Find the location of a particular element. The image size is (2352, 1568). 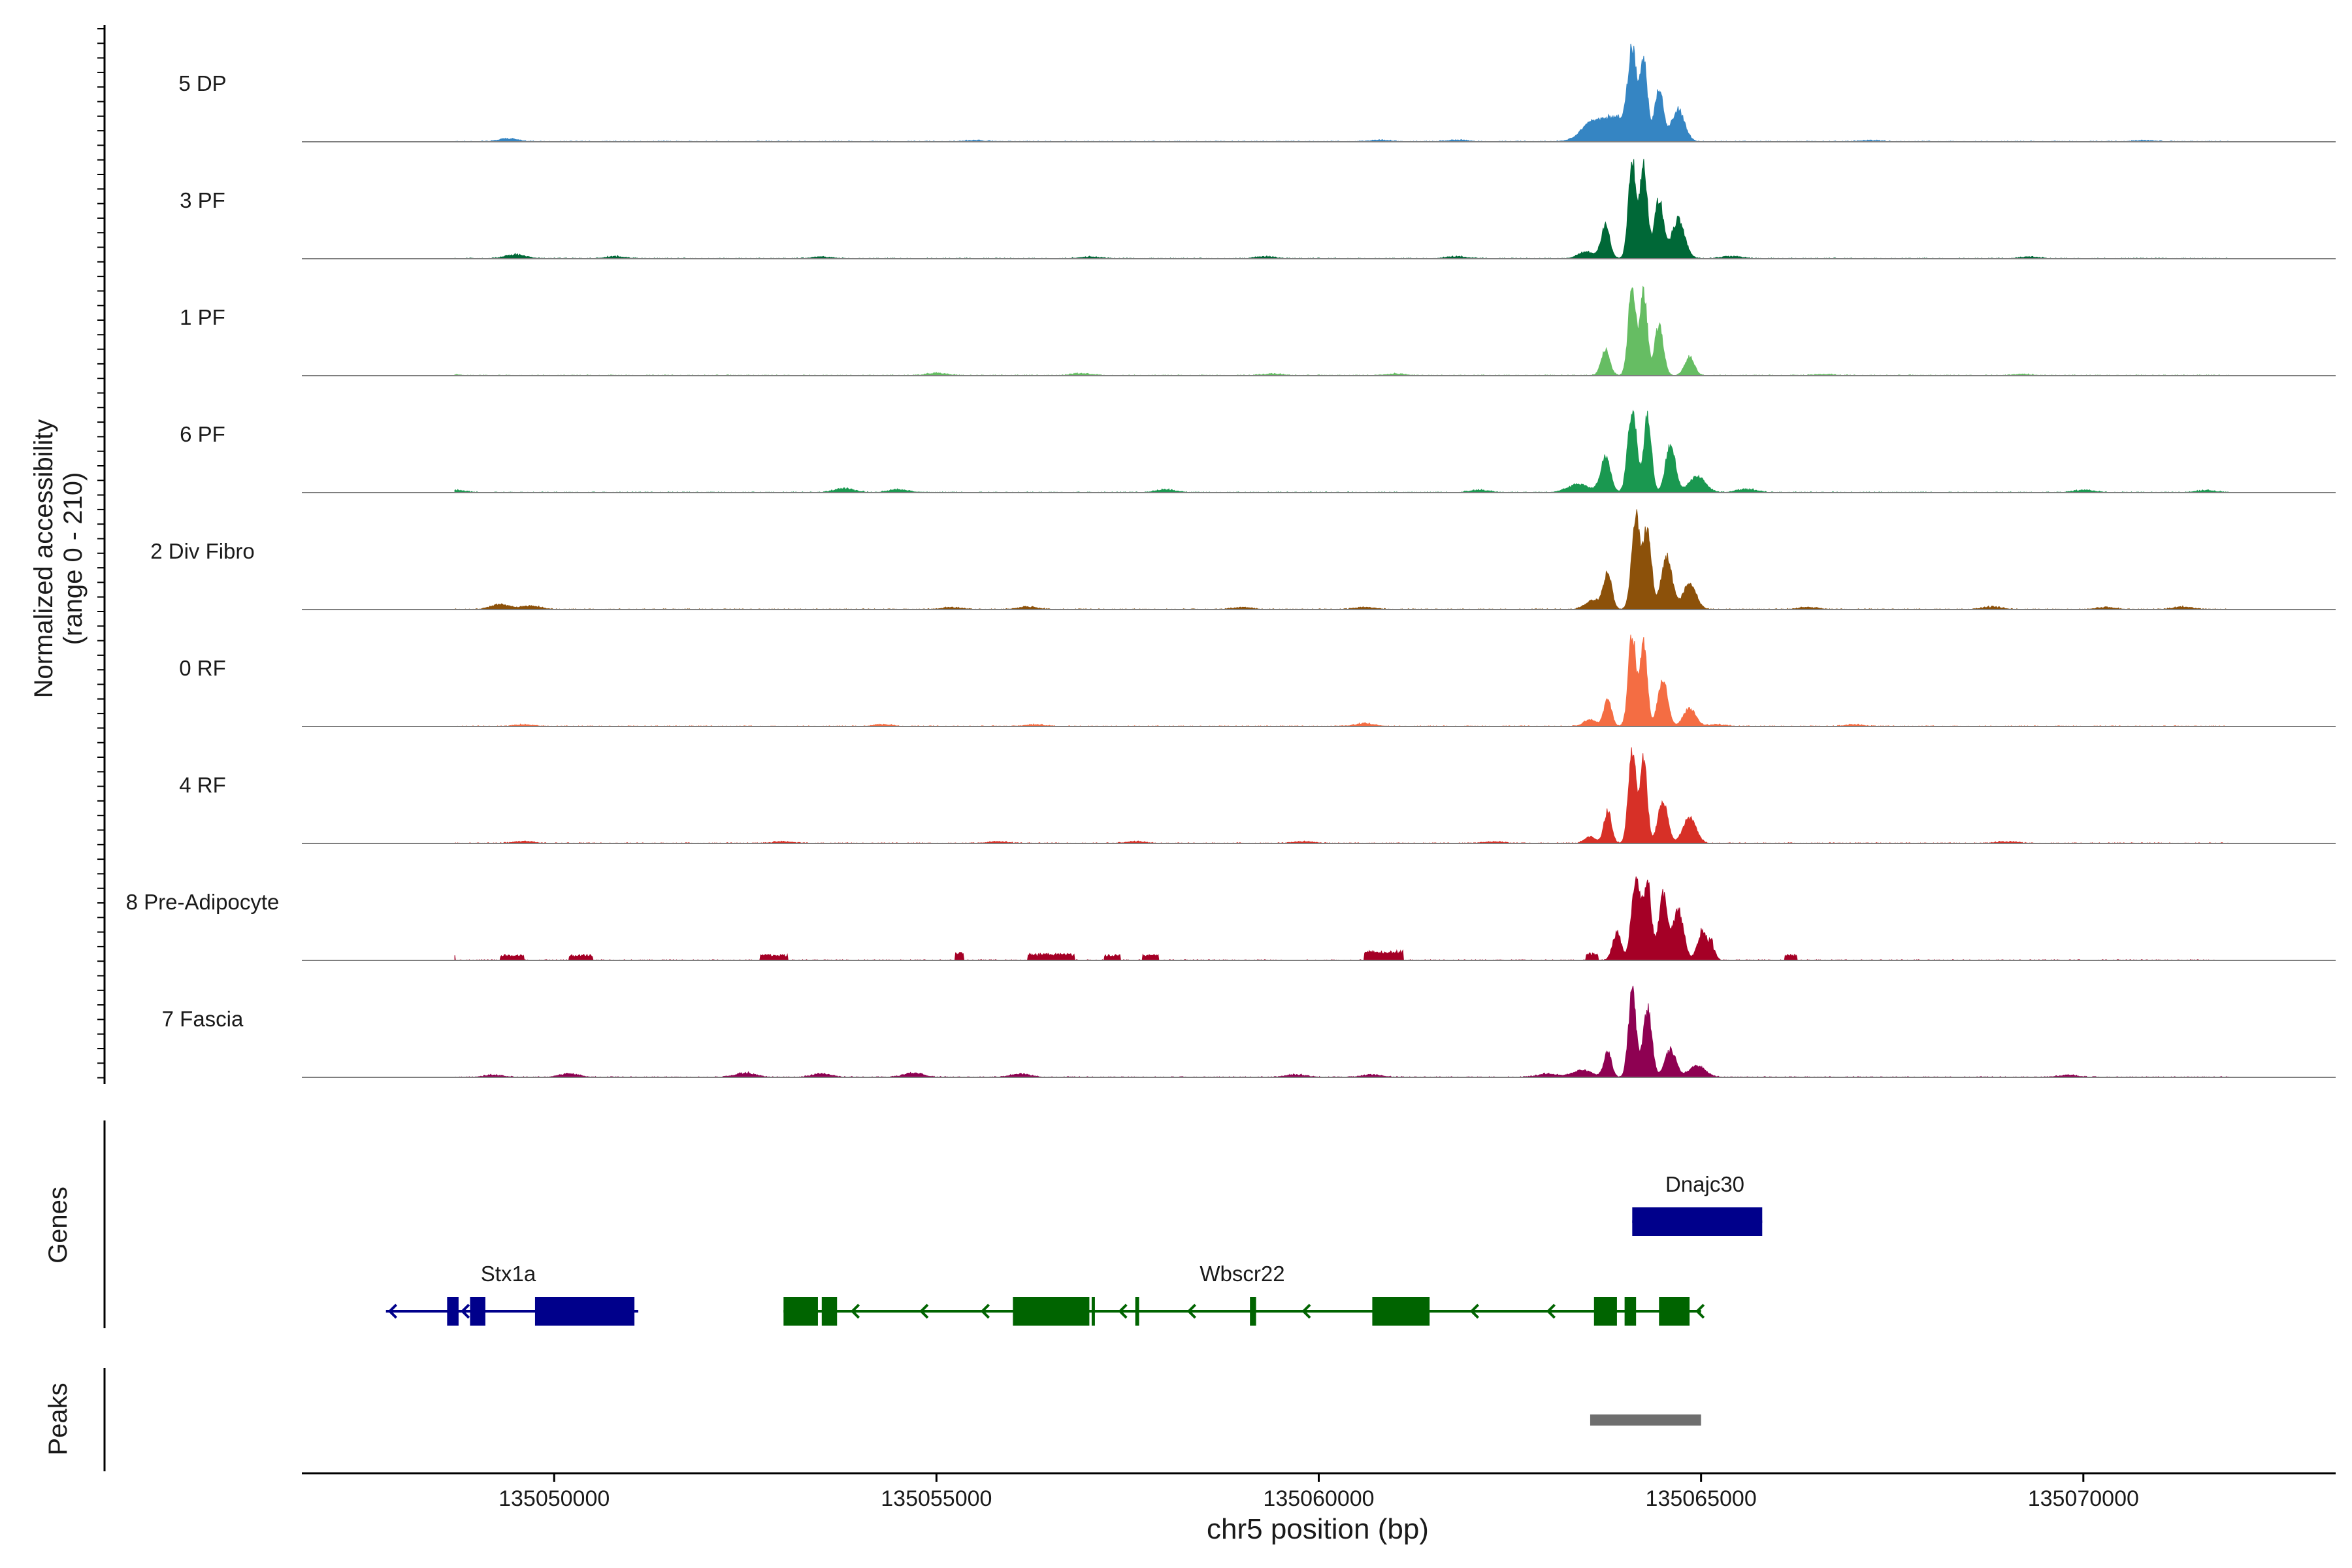

gene-label: Dnajc30 is located at coordinates (1704, 1184).